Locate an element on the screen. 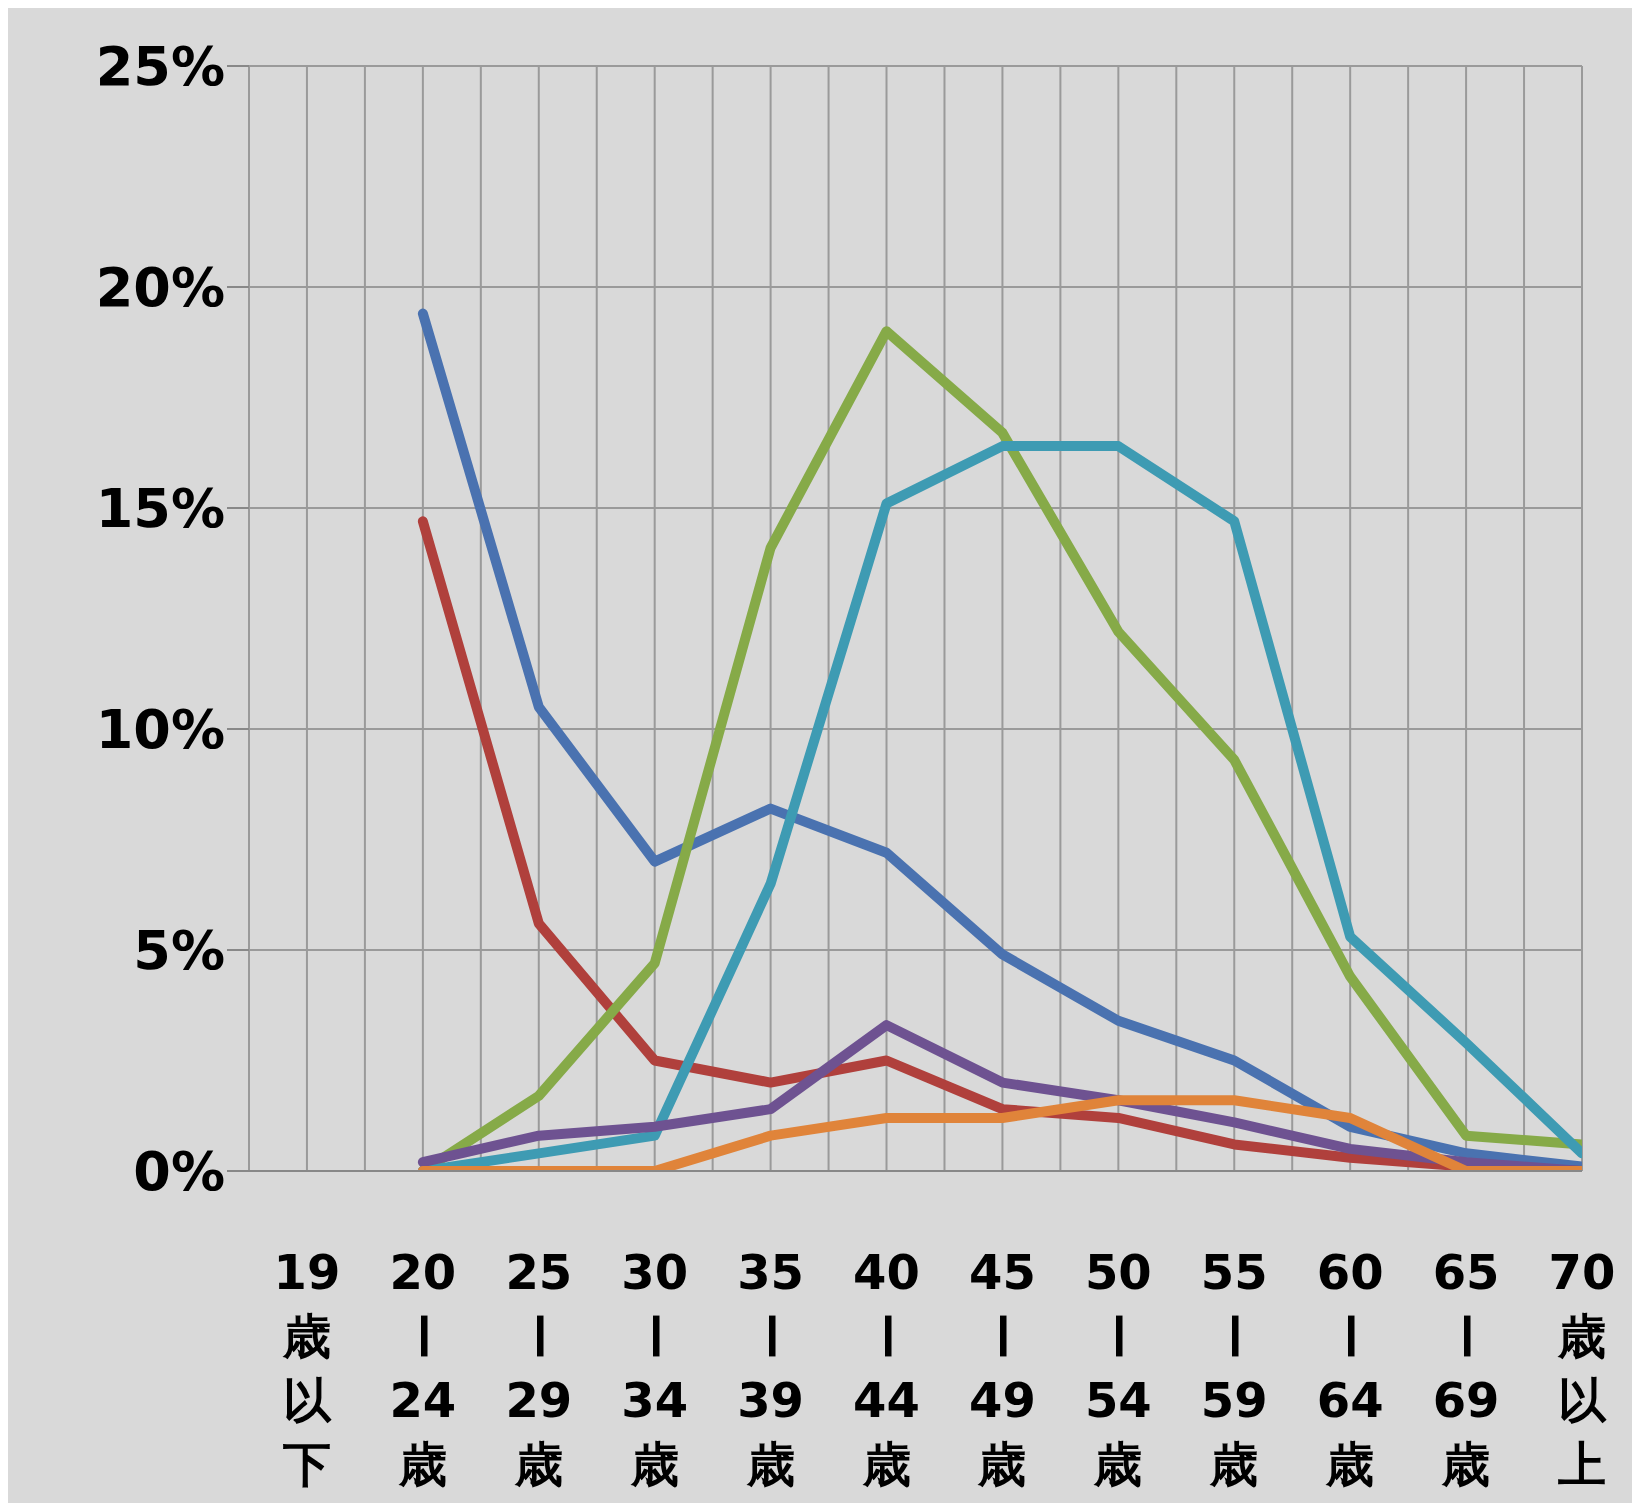 Image resolution: width=1640 pixels, height=1503 pixels. x-tick-label: 30ー34歳 is located at coordinates (655, 1368).